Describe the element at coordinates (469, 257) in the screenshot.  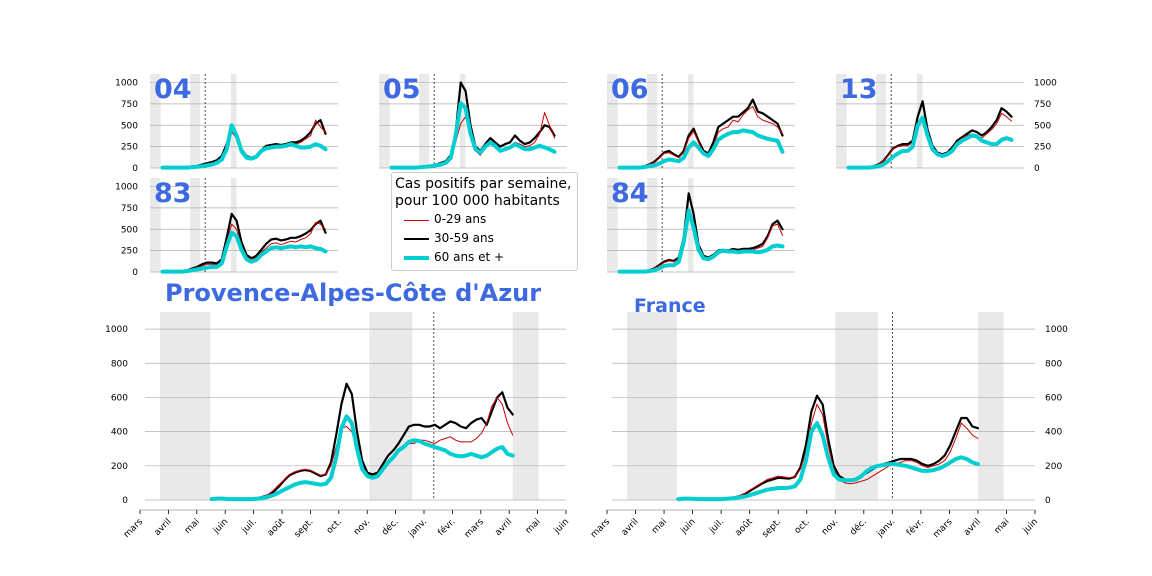
I see `legend-label-old: 60 ans et +` at that location.